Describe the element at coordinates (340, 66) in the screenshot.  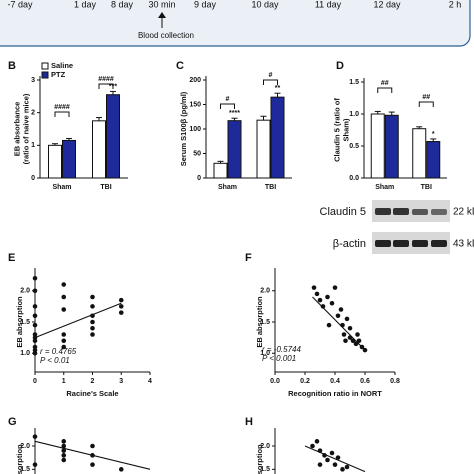
I see `panel-letter: D` at that location.